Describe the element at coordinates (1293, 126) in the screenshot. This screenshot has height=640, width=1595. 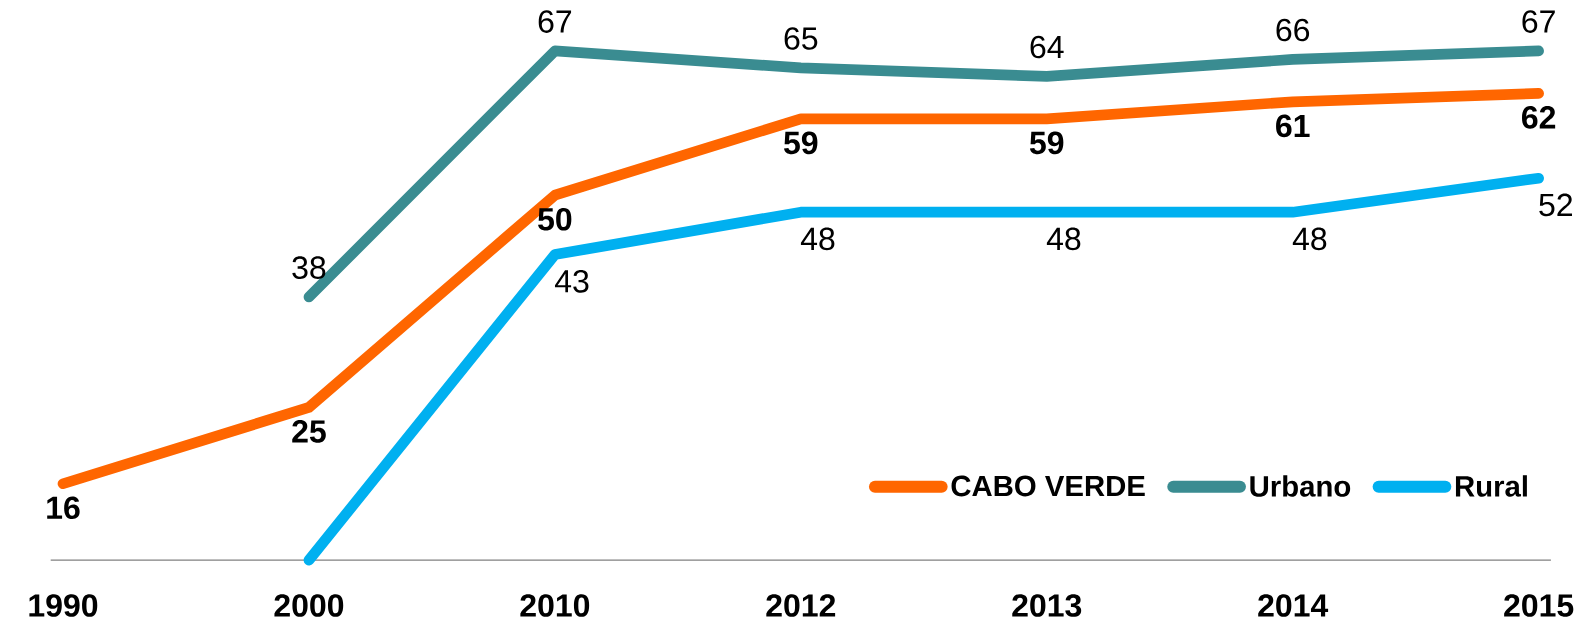
I see `data-label: 61` at that location.